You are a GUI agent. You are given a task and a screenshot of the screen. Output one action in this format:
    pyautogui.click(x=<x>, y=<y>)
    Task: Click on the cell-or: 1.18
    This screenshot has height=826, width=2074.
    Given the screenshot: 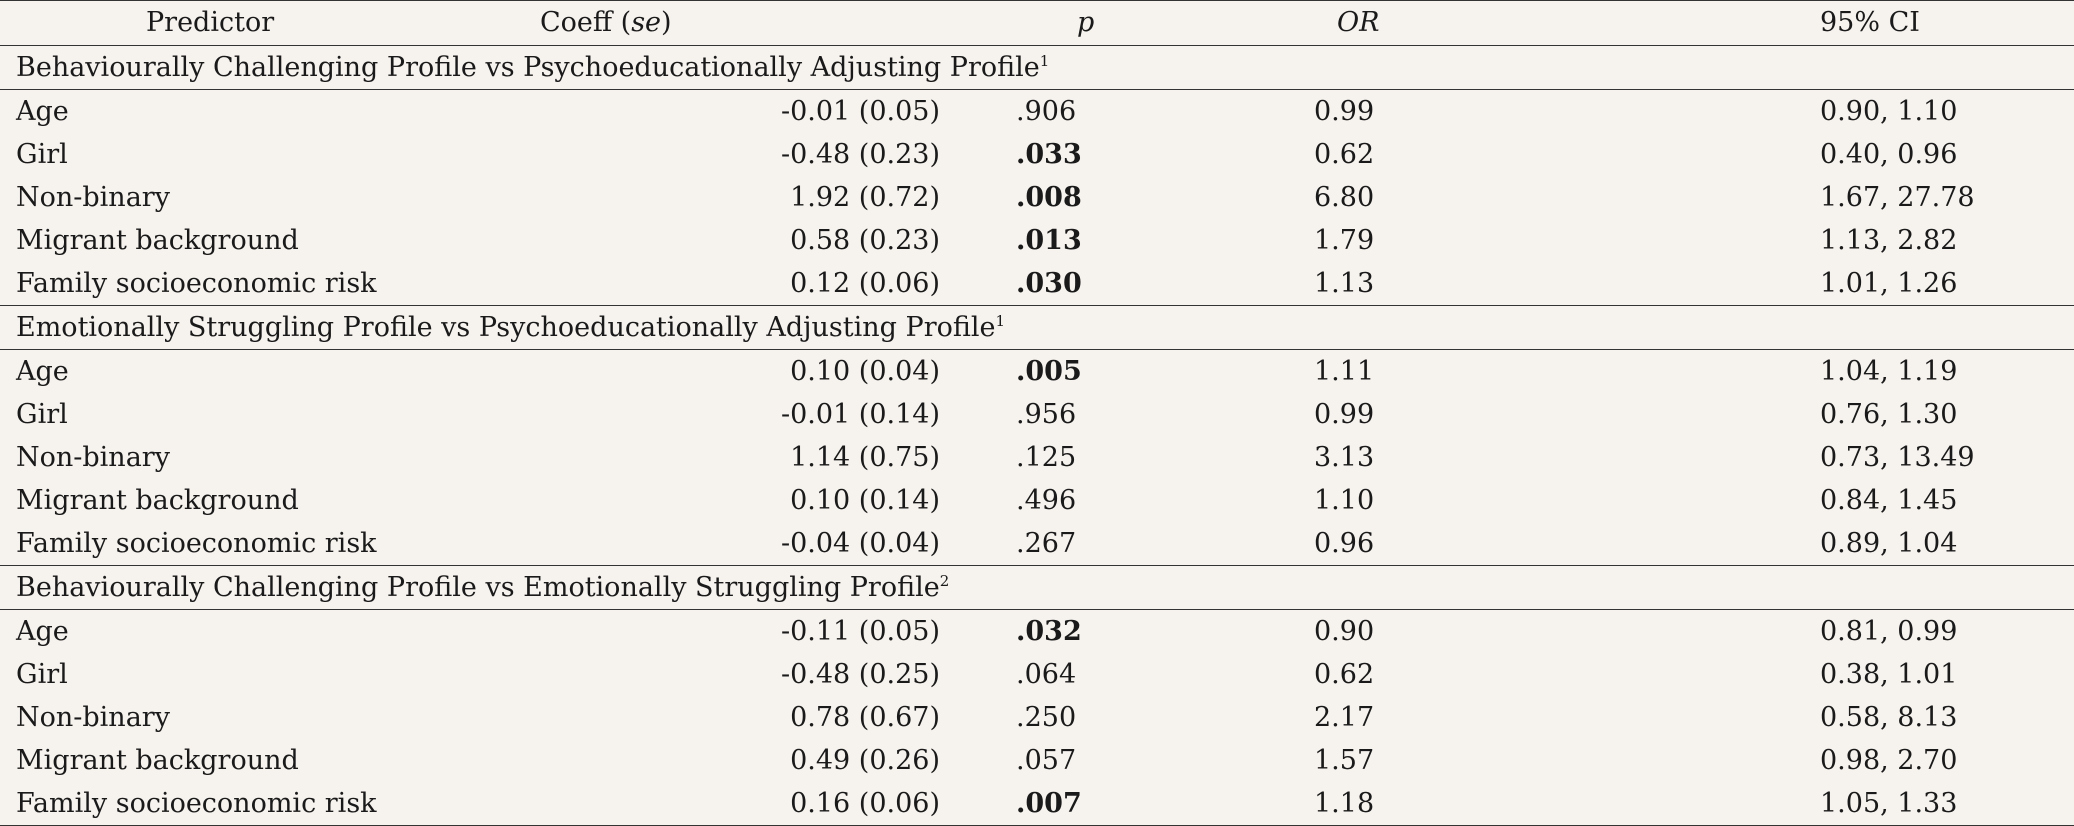 What is the action you would take?
    pyautogui.click(x=1540, y=804)
    